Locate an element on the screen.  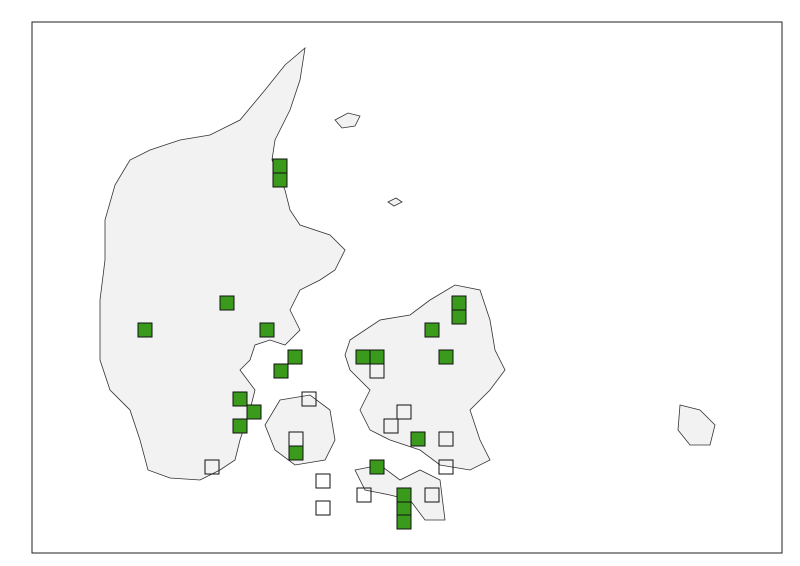
funen is located at coordinates (300, 430).